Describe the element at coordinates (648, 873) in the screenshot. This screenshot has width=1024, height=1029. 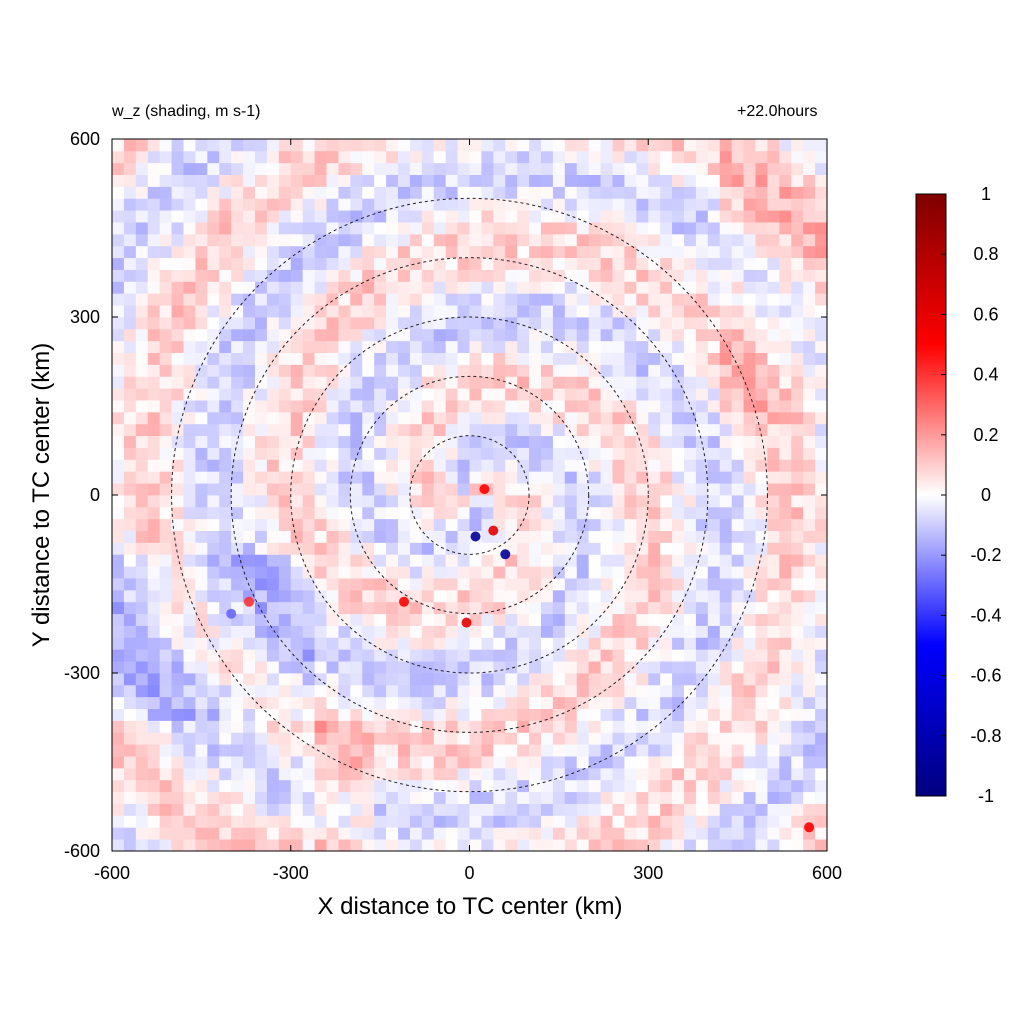
I see `x-tick-label: 300` at that location.